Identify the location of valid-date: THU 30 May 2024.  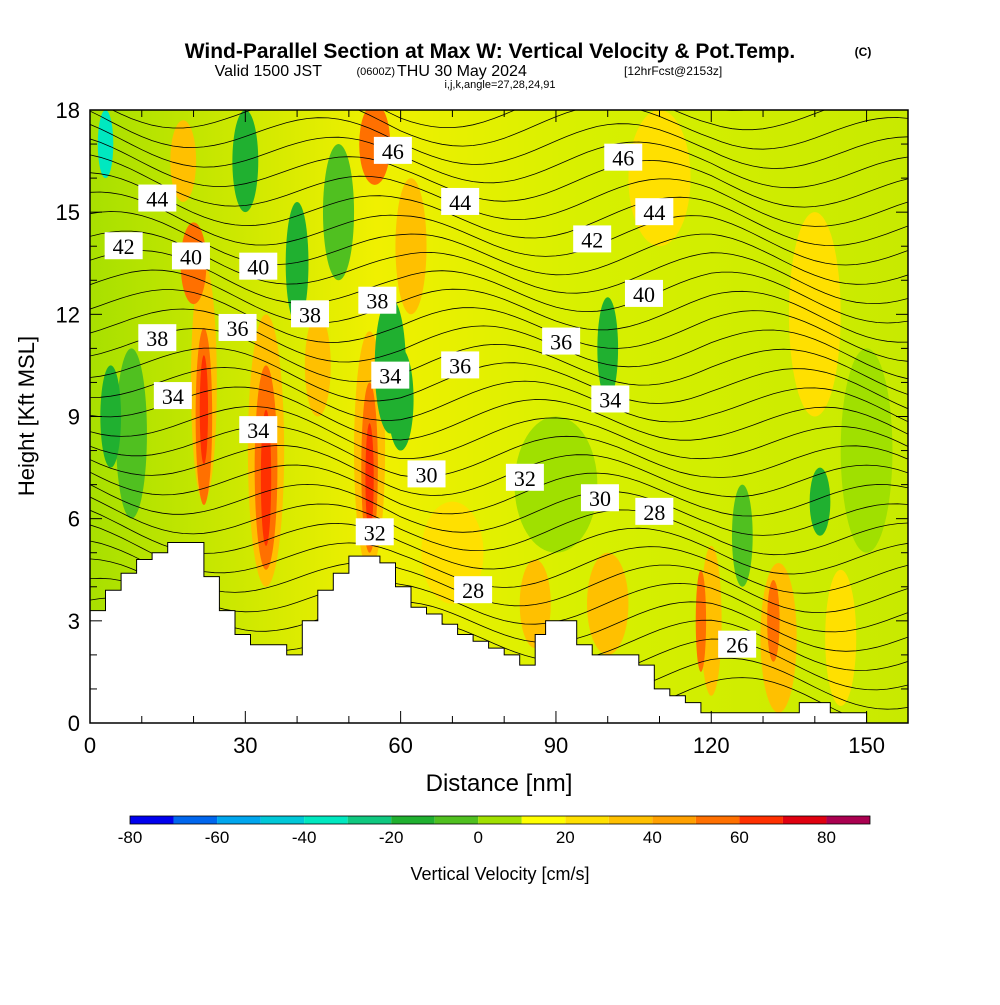
(462, 71).